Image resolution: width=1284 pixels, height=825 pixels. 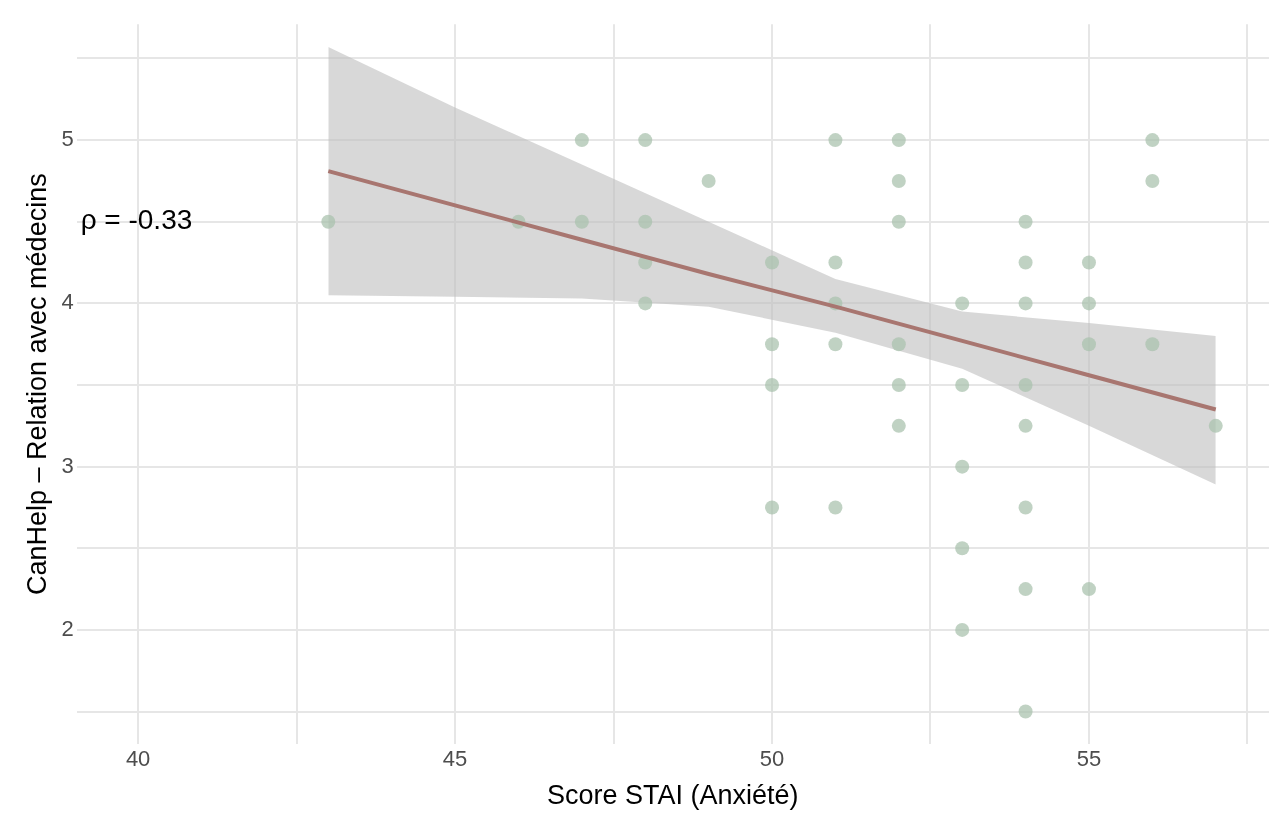 I want to click on y-tick-label: 4, so click(x=67, y=302).